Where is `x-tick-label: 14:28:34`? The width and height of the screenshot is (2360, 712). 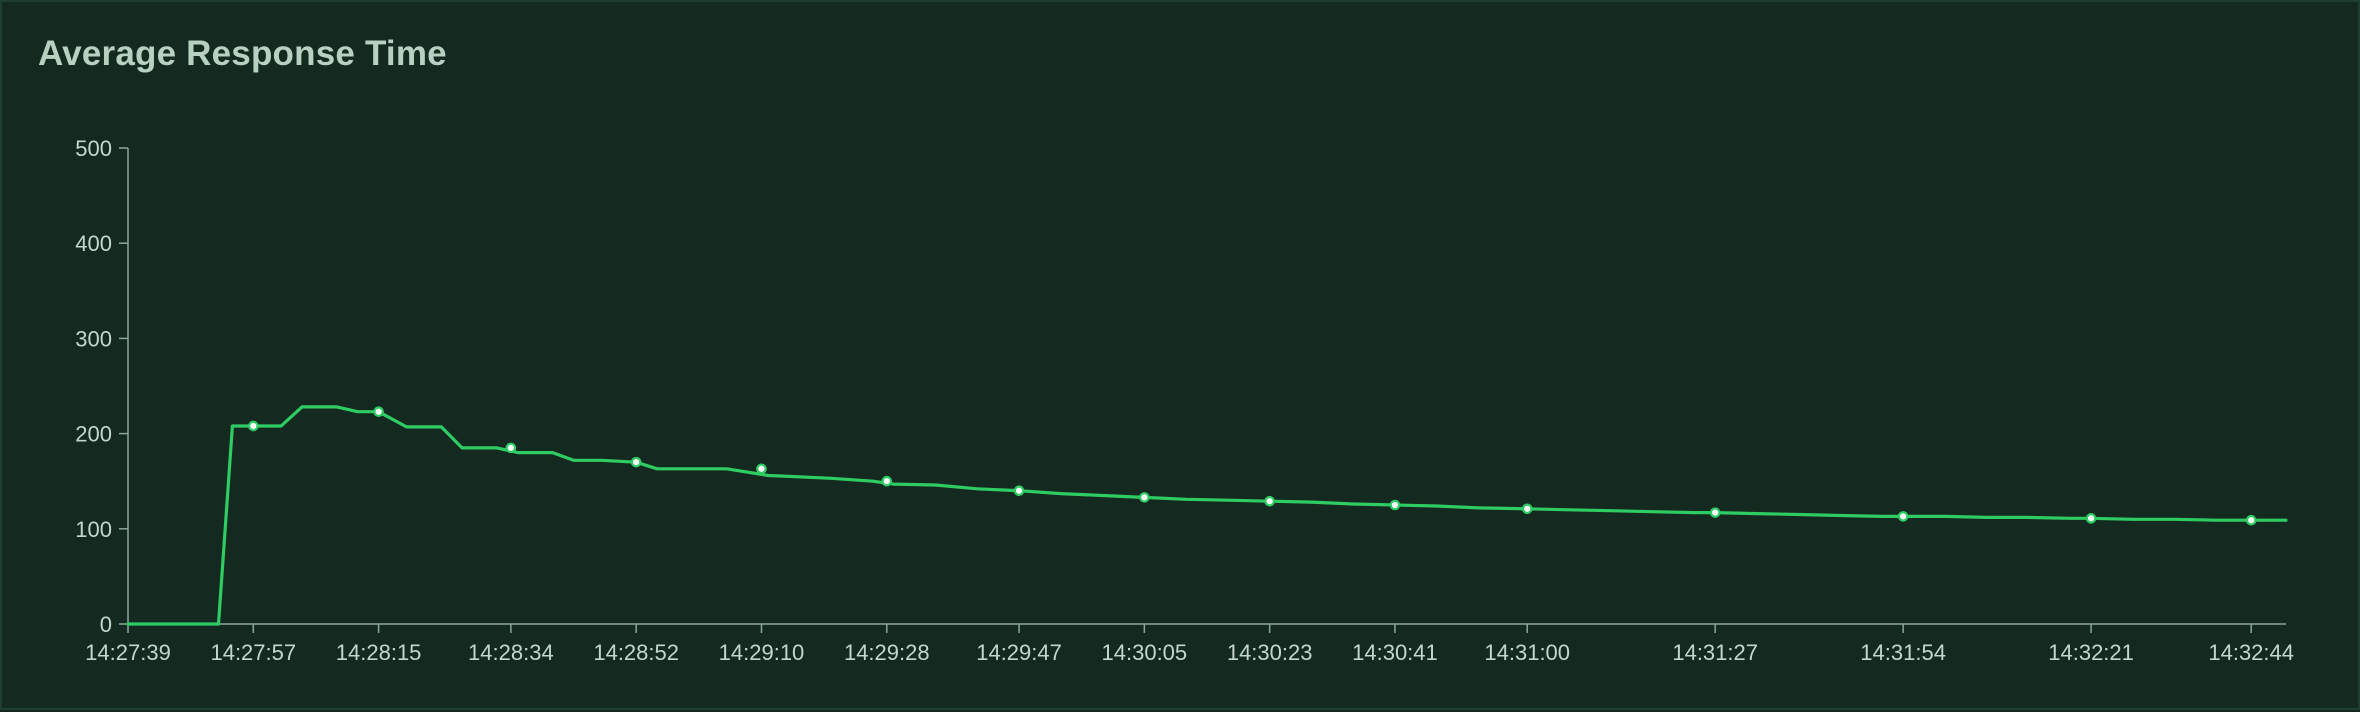 x-tick-label: 14:28:34 is located at coordinates (511, 652).